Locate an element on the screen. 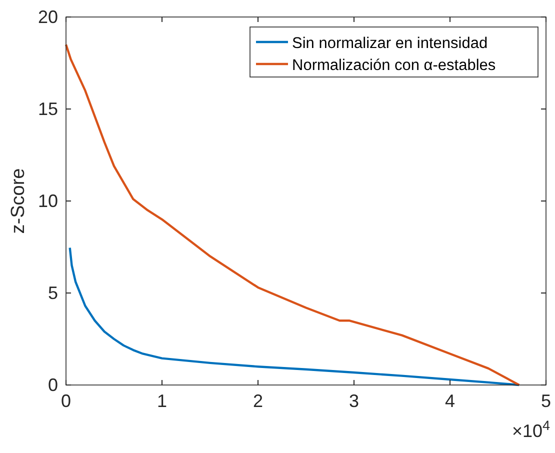 The image size is (555, 453). y-tick-label: 5 is located at coordinates (53, 293).